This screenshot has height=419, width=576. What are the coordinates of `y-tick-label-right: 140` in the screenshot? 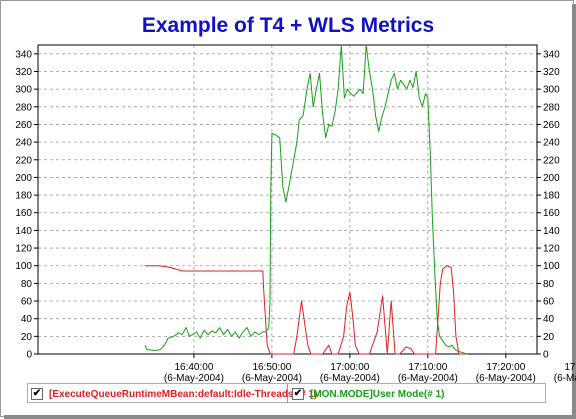 It's located at (551, 231).